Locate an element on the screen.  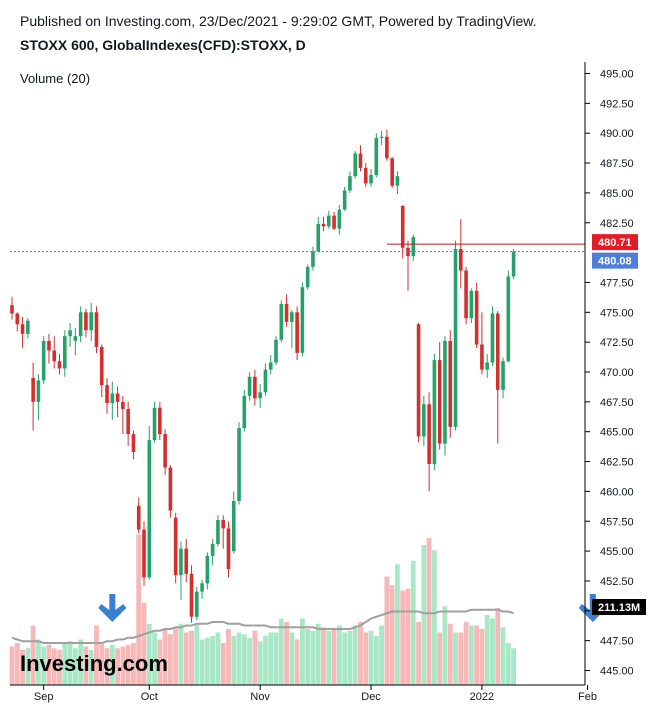
last-price-tag-label: 480.08 is located at coordinates (615, 262).